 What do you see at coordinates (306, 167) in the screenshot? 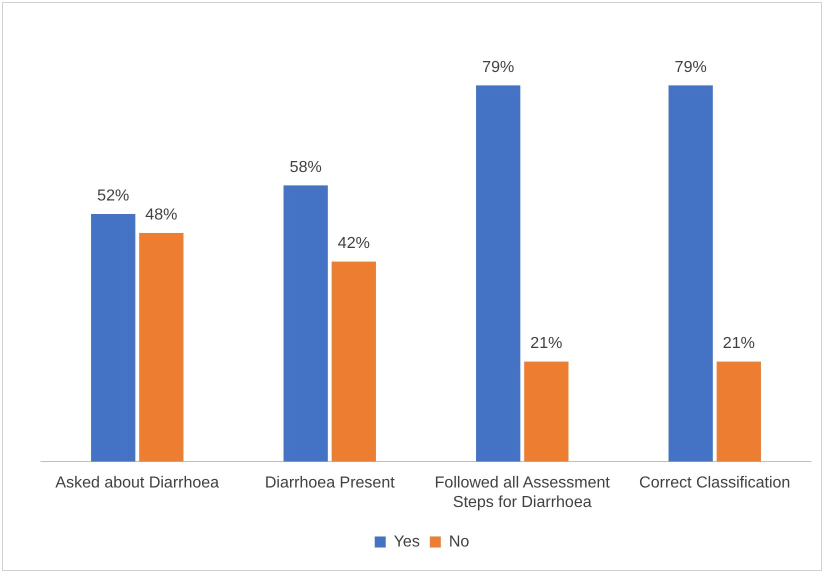
I see `data-label: 58%` at bounding box center [306, 167].